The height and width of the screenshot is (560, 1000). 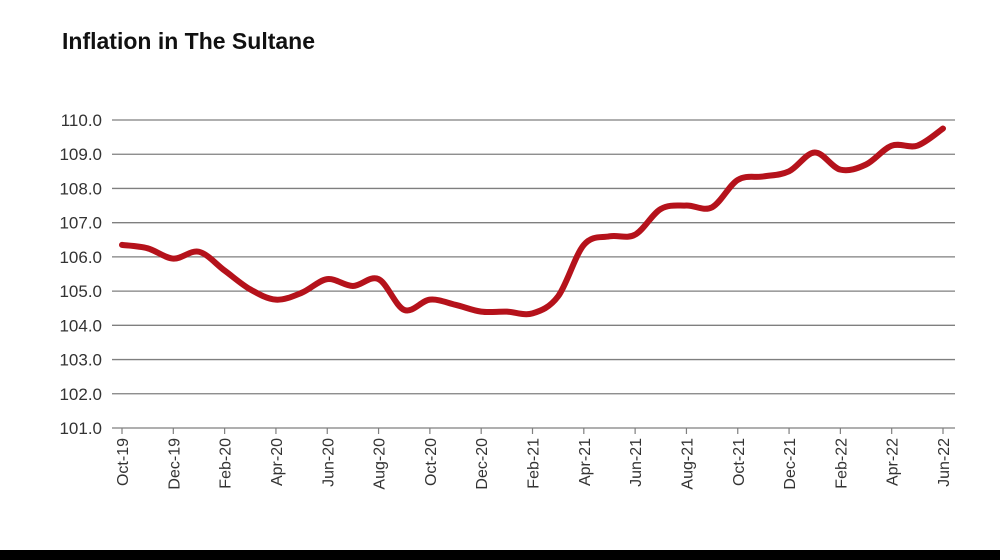 I want to click on y-tick-label: 106.0, so click(x=80, y=257).